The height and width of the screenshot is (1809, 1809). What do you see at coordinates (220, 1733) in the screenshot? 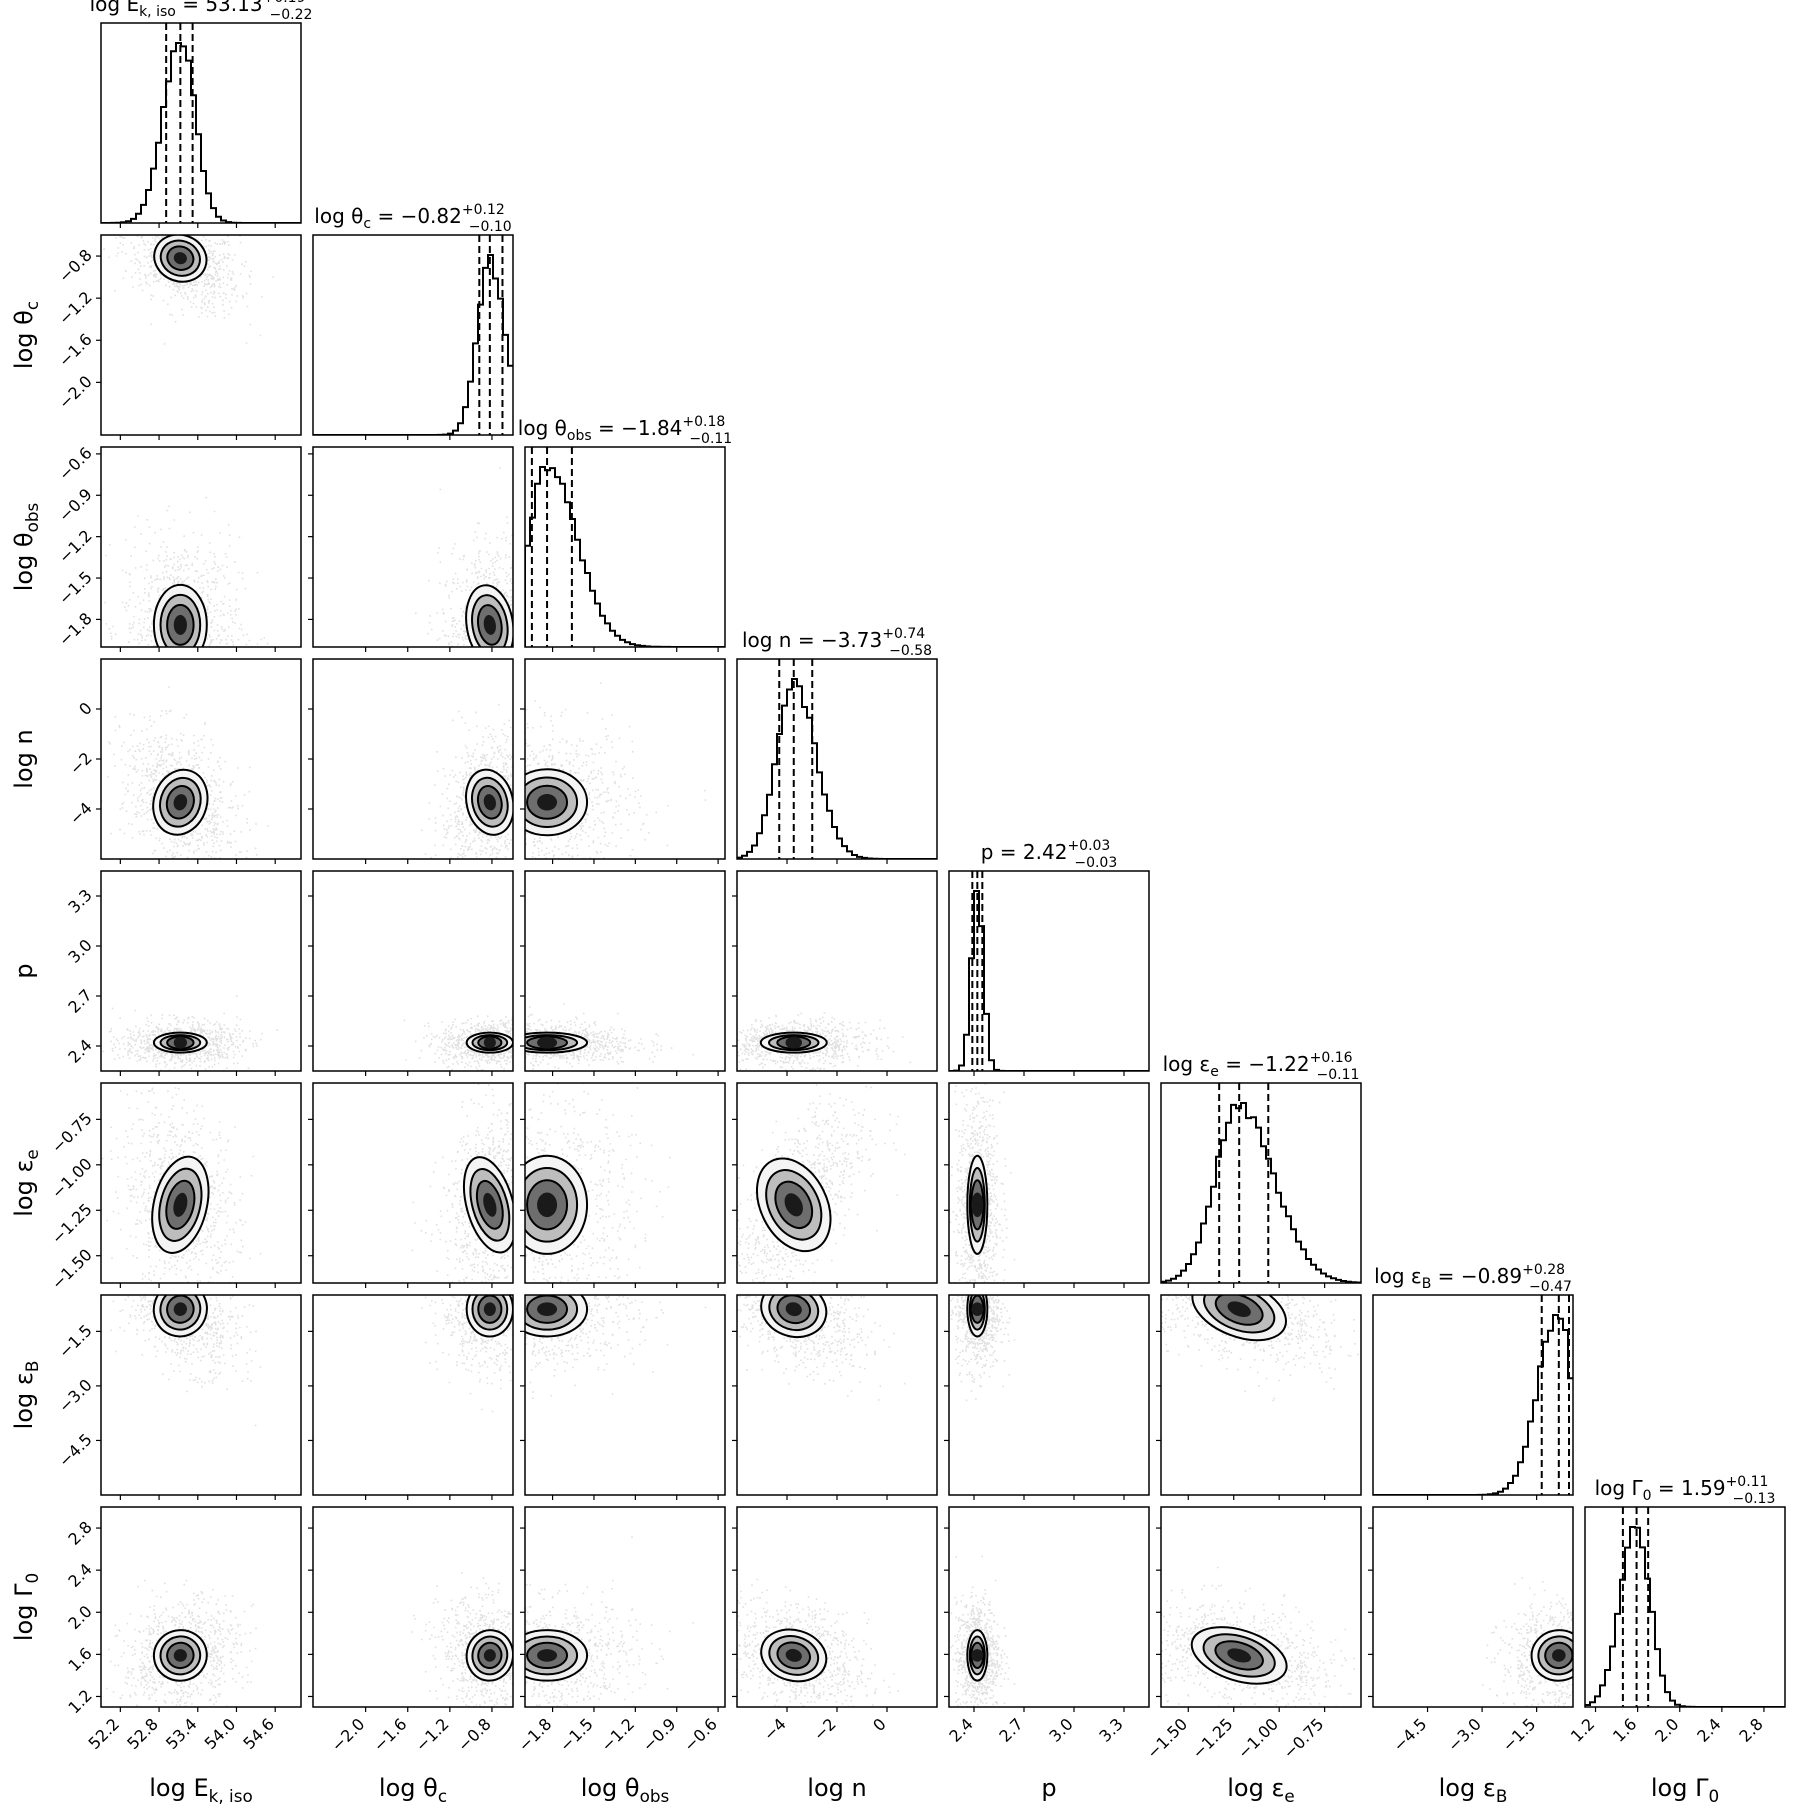
I see `x-tick-label: 54.0` at bounding box center [220, 1733].